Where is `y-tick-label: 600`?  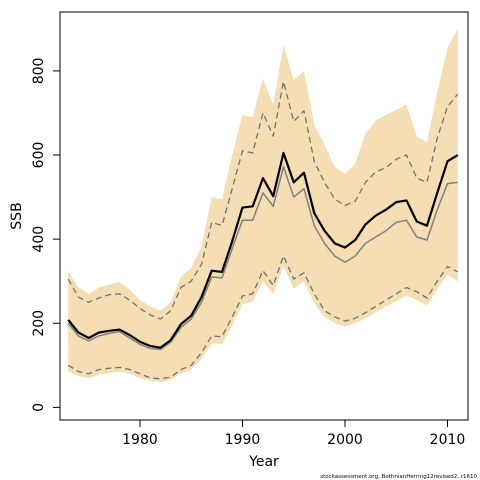 y-tick-label: 600 is located at coordinates (39, 155).